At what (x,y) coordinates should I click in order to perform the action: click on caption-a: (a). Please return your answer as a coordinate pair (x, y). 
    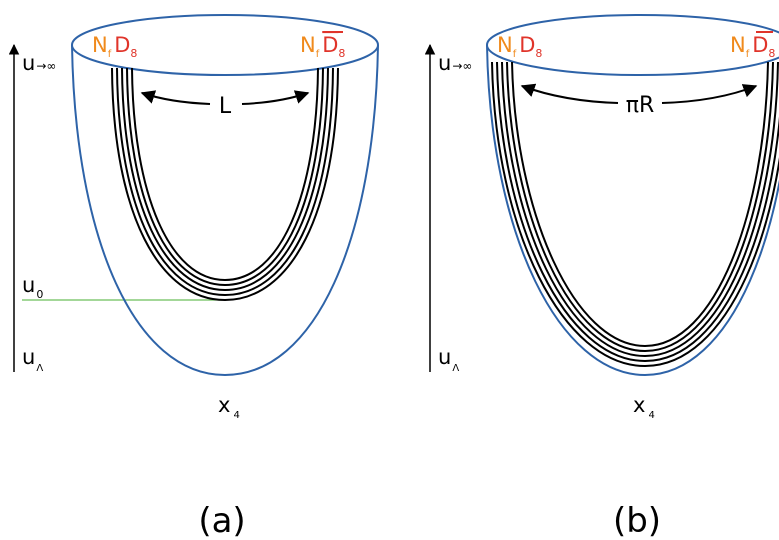
    Looking at the image, I should click on (221, 520).